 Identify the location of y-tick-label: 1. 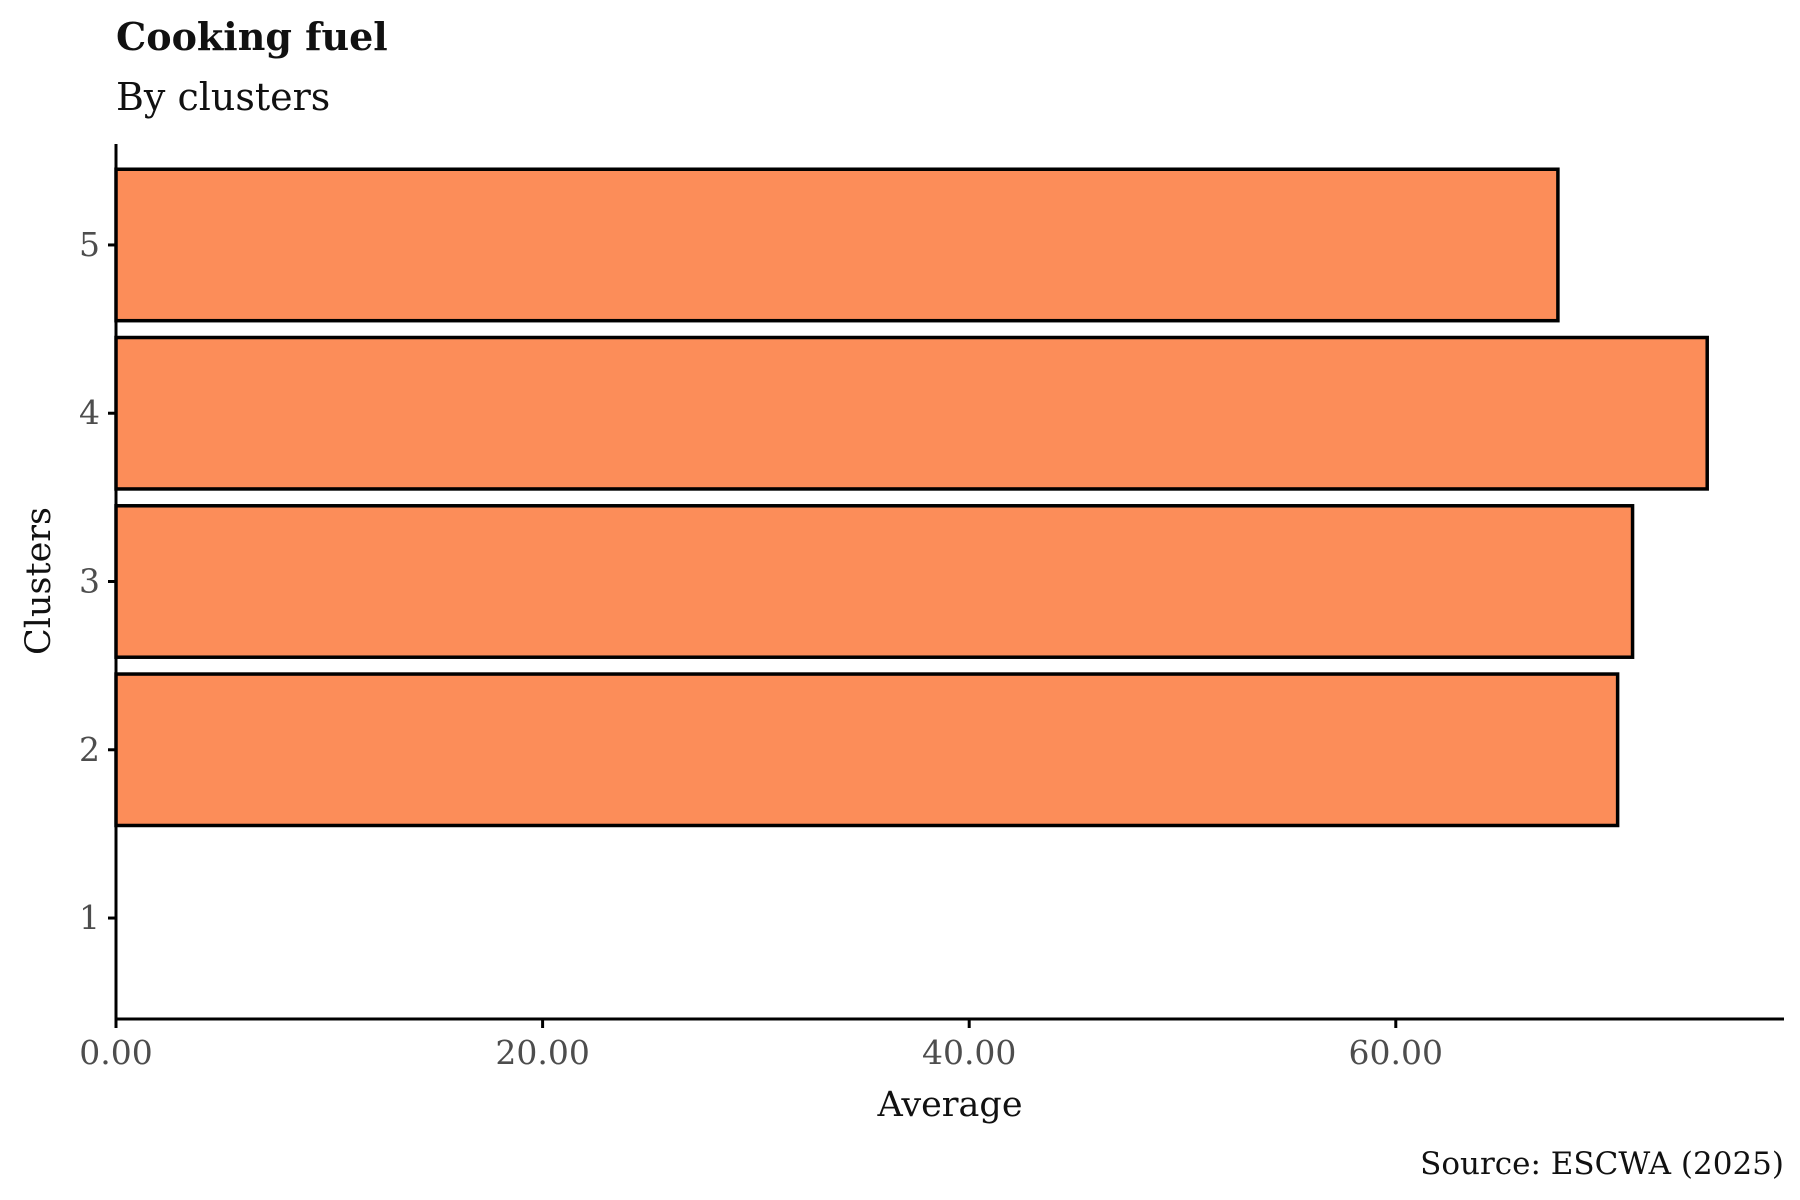
(89, 917).